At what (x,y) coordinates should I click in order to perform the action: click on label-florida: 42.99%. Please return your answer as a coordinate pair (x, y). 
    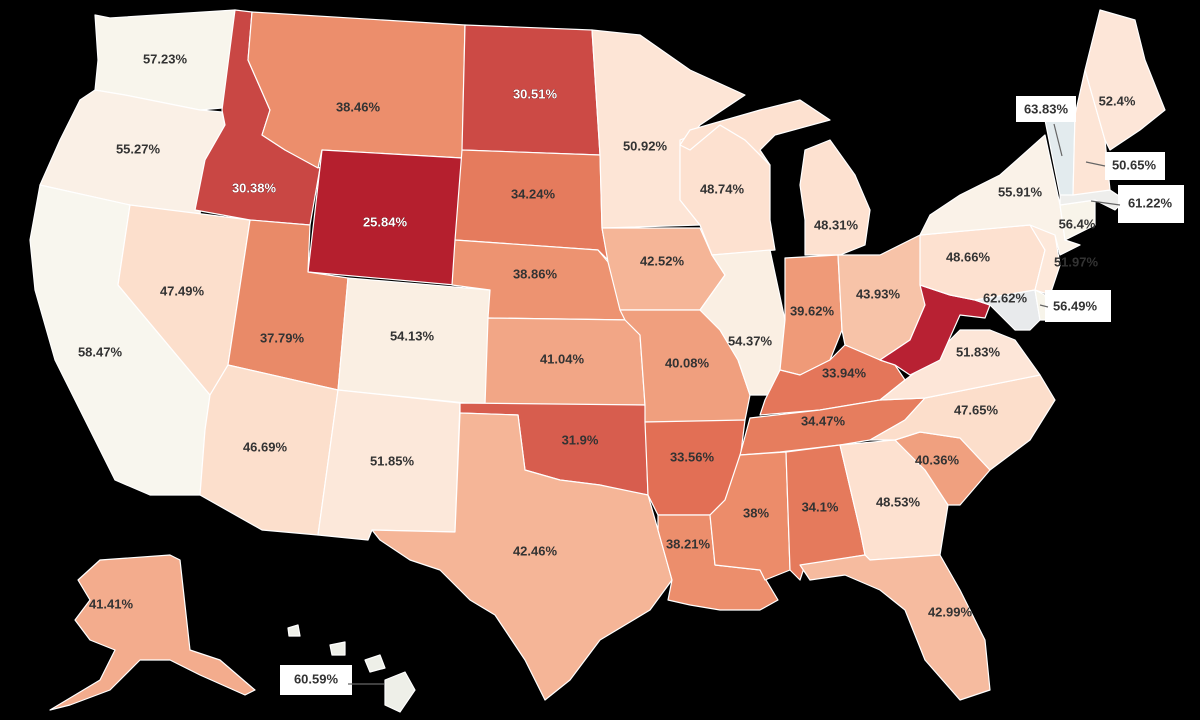
    Looking at the image, I should click on (950, 611).